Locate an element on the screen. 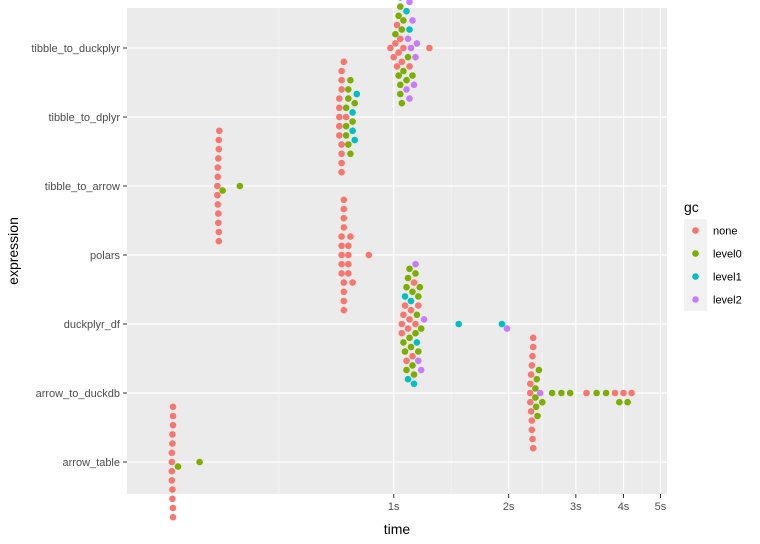 Image resolution: width=760 pixels, height=544 pixels. y-tick-label: arrow_table is located at coordinates (91, 463).